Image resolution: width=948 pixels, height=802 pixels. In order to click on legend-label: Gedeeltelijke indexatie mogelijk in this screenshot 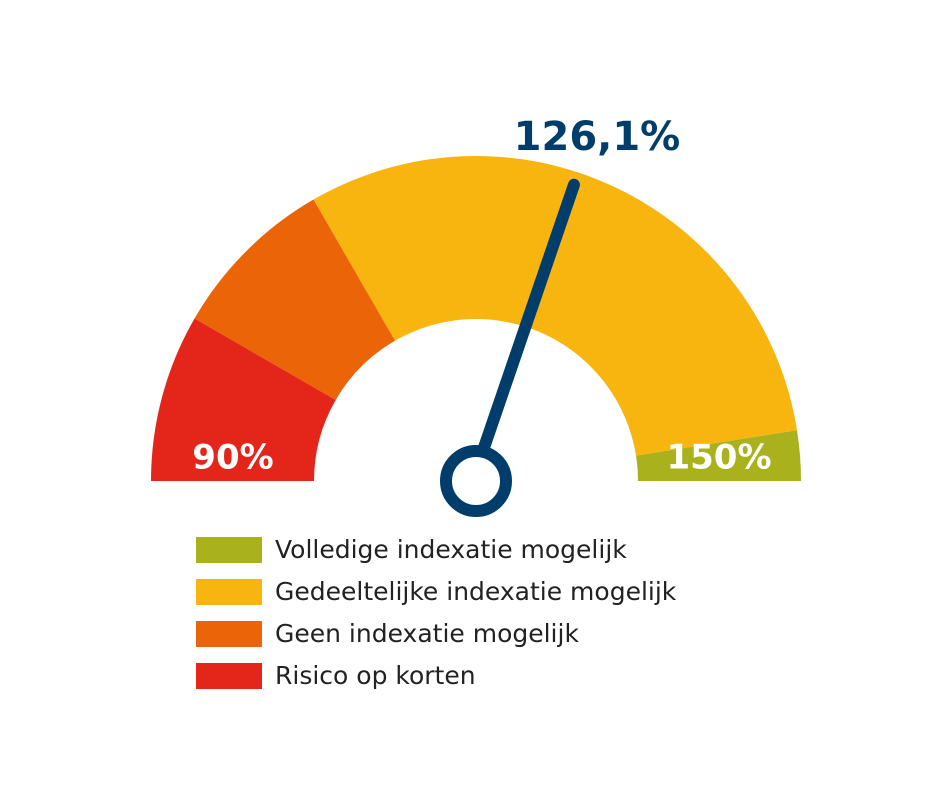, I will do `click(476, 591)`.